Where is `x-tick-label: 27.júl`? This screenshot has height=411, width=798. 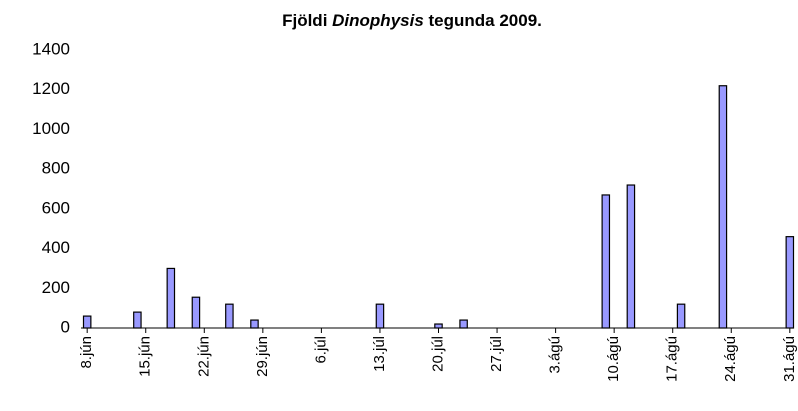 x-tick-label: 27.júl is located at coordinates (496, 354).